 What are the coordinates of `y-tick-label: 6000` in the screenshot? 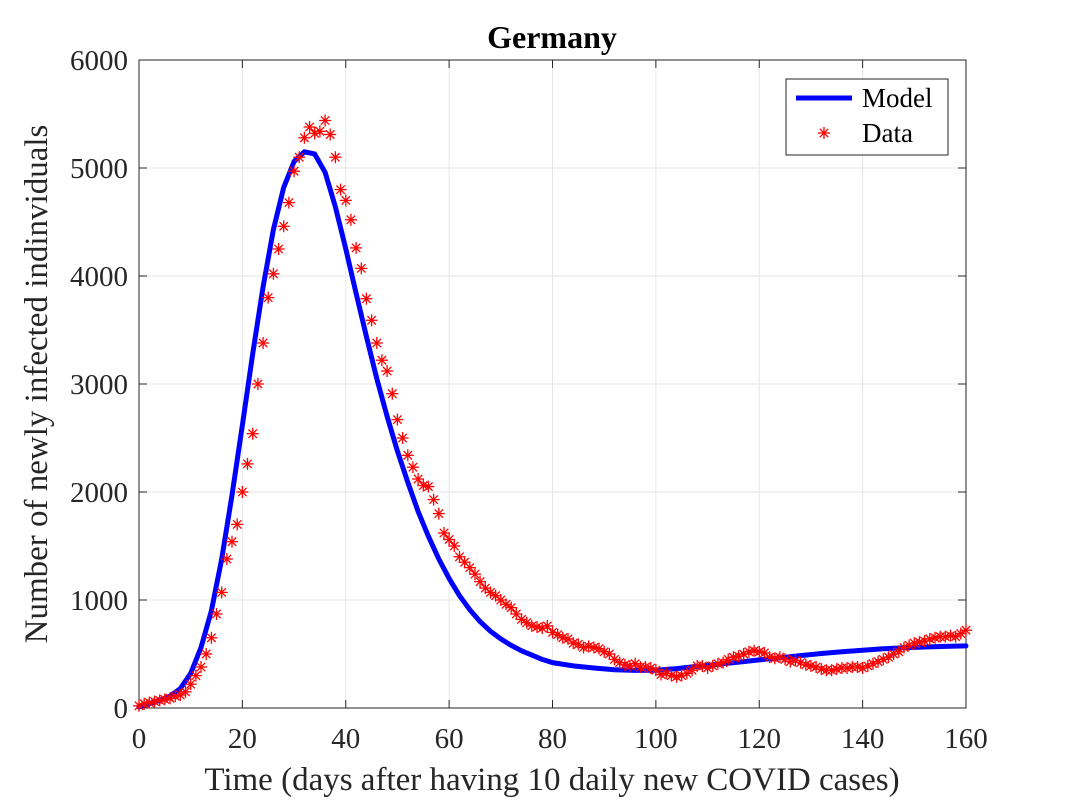 It's located at (99, 61).